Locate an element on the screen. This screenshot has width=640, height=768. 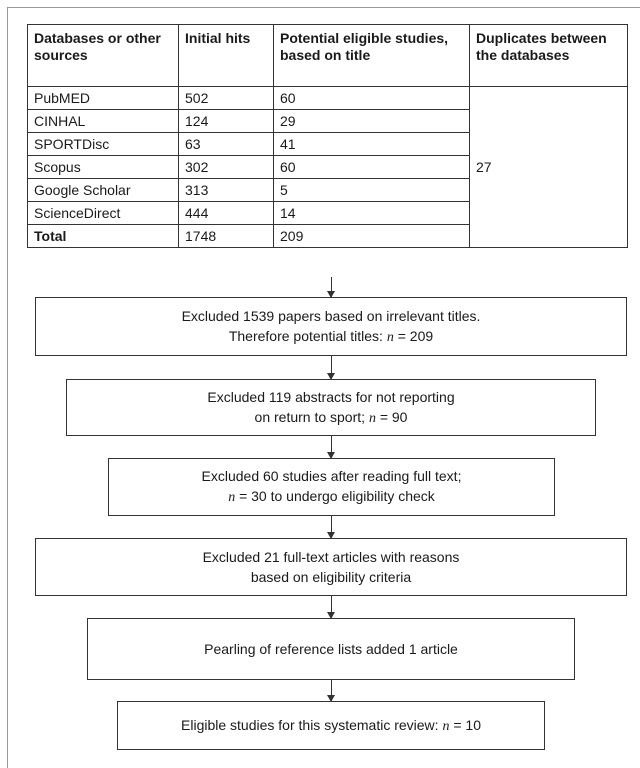
row-eligible: 41 is located at coordinates (371, 144).